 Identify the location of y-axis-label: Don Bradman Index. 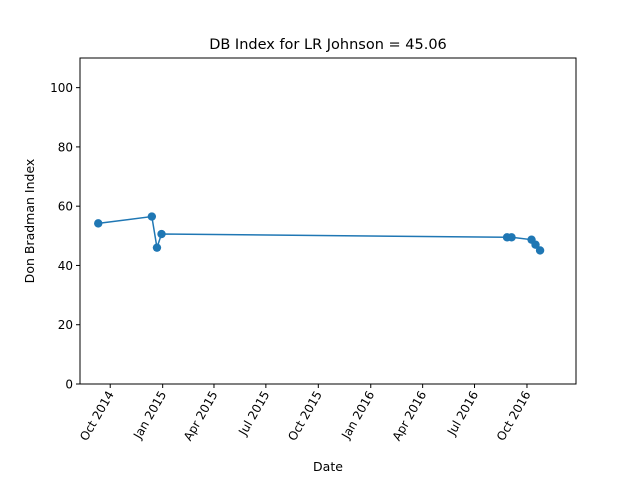
(29, 221).